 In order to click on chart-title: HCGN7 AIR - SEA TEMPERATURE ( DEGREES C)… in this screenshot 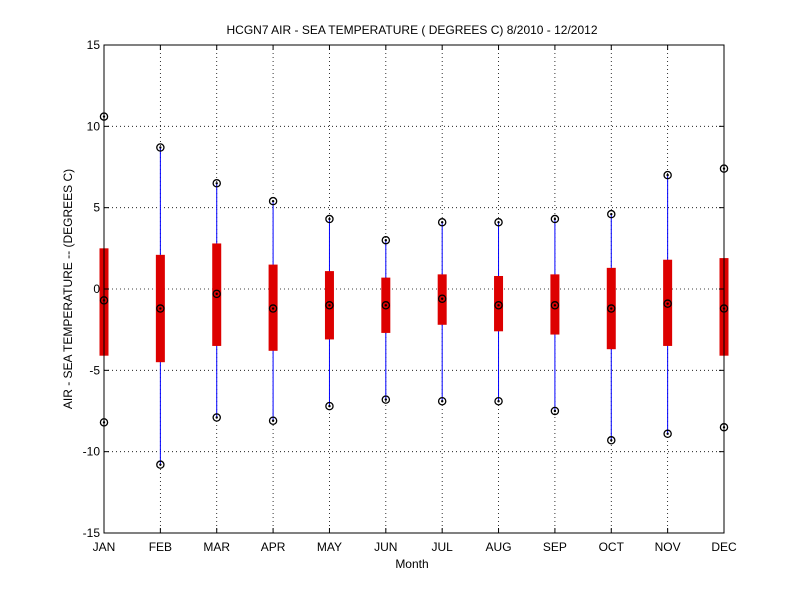, I will do `click(411, 30)`.